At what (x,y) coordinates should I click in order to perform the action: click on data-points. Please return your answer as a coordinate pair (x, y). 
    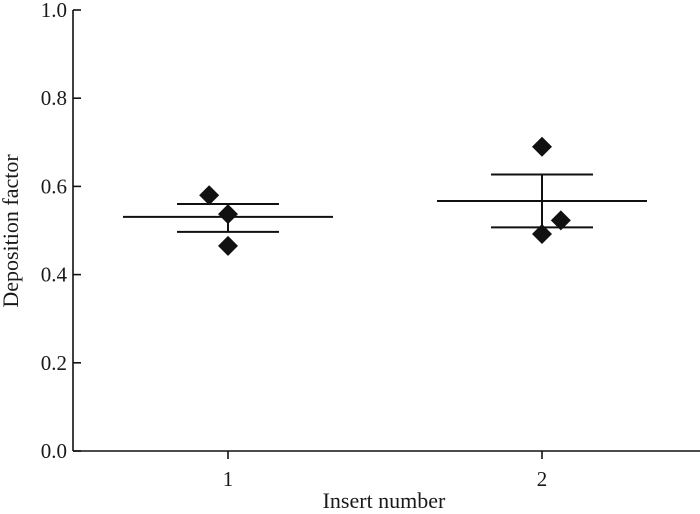
    Looking at the image, I should click on (385, 196).